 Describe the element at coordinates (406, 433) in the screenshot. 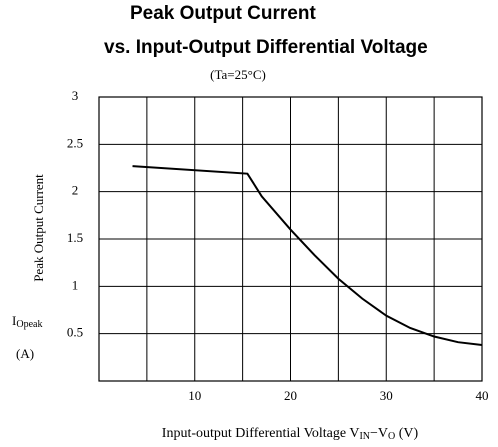

I see `x-axis-label-part: (V)` at that location.